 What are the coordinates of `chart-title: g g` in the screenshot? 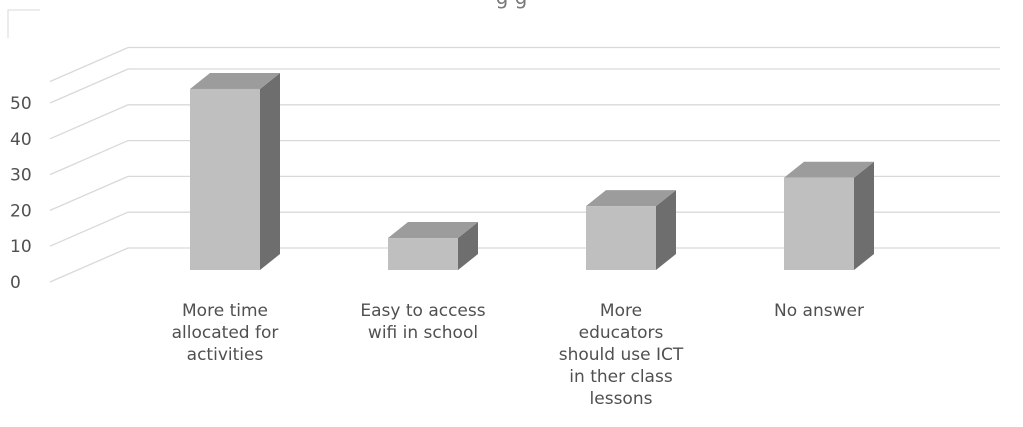 It's located at (511, 4).